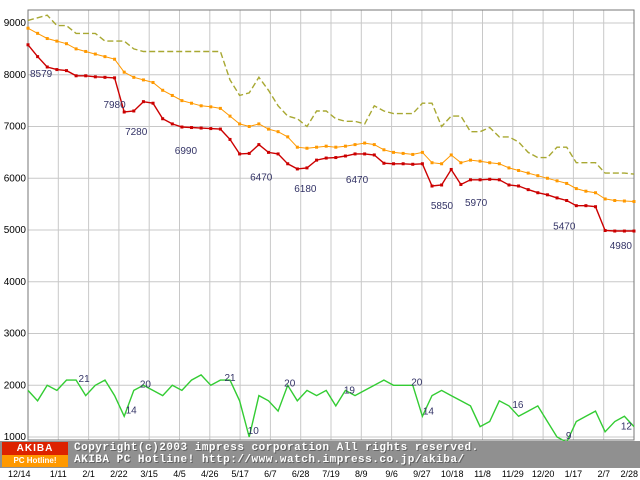 This screenshot has width=640, height=480. What do you see at coordinates (240, 474) in the screenshot?
I see `svg-text: 5/17` at bounding box center [240, 474].